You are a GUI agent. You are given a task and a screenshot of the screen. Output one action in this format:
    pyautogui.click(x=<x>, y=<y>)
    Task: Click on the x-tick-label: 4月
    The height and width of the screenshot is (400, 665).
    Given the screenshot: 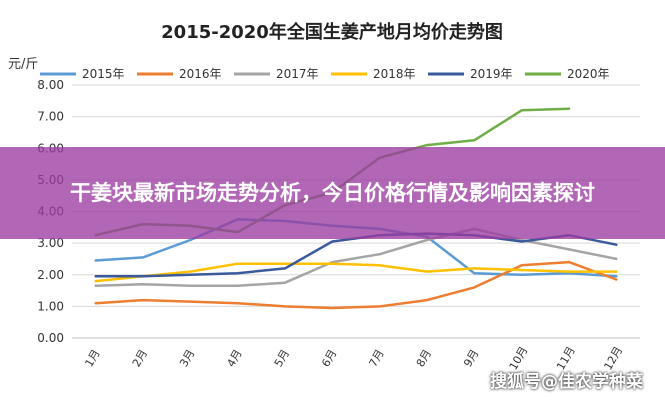 What is the action you would take?
    pyautogui.click(x=235, y=358)
    